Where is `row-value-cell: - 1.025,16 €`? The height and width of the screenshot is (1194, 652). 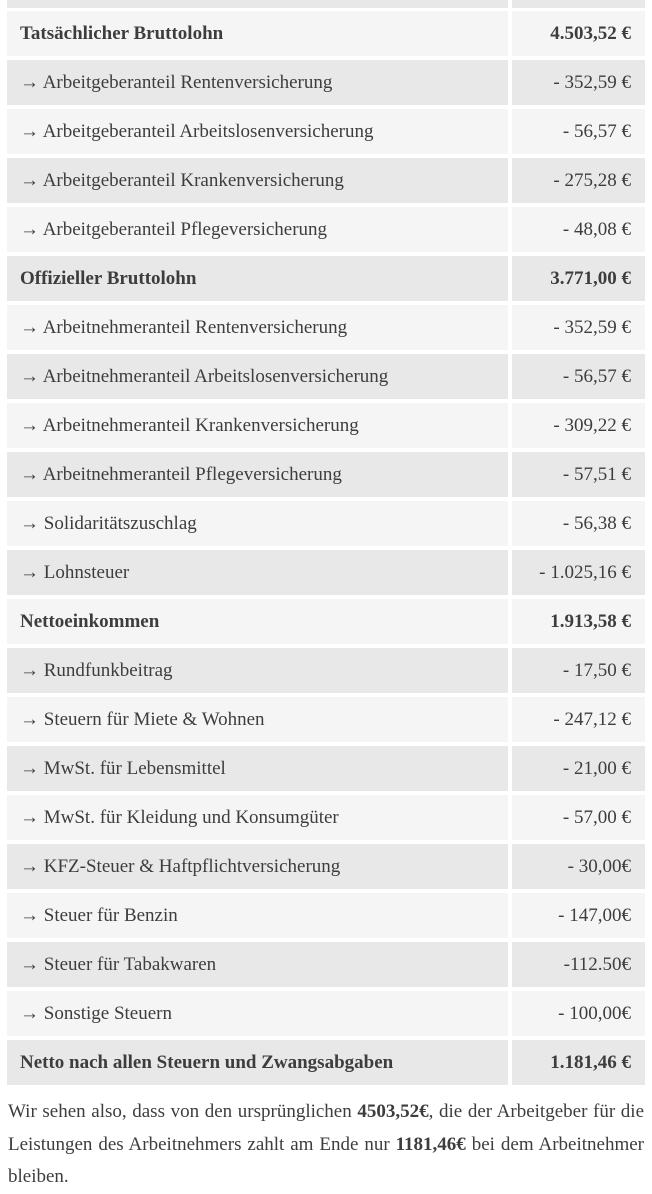
row-value-cell: - 1.025,16 € is located at coordinates (578, 572).